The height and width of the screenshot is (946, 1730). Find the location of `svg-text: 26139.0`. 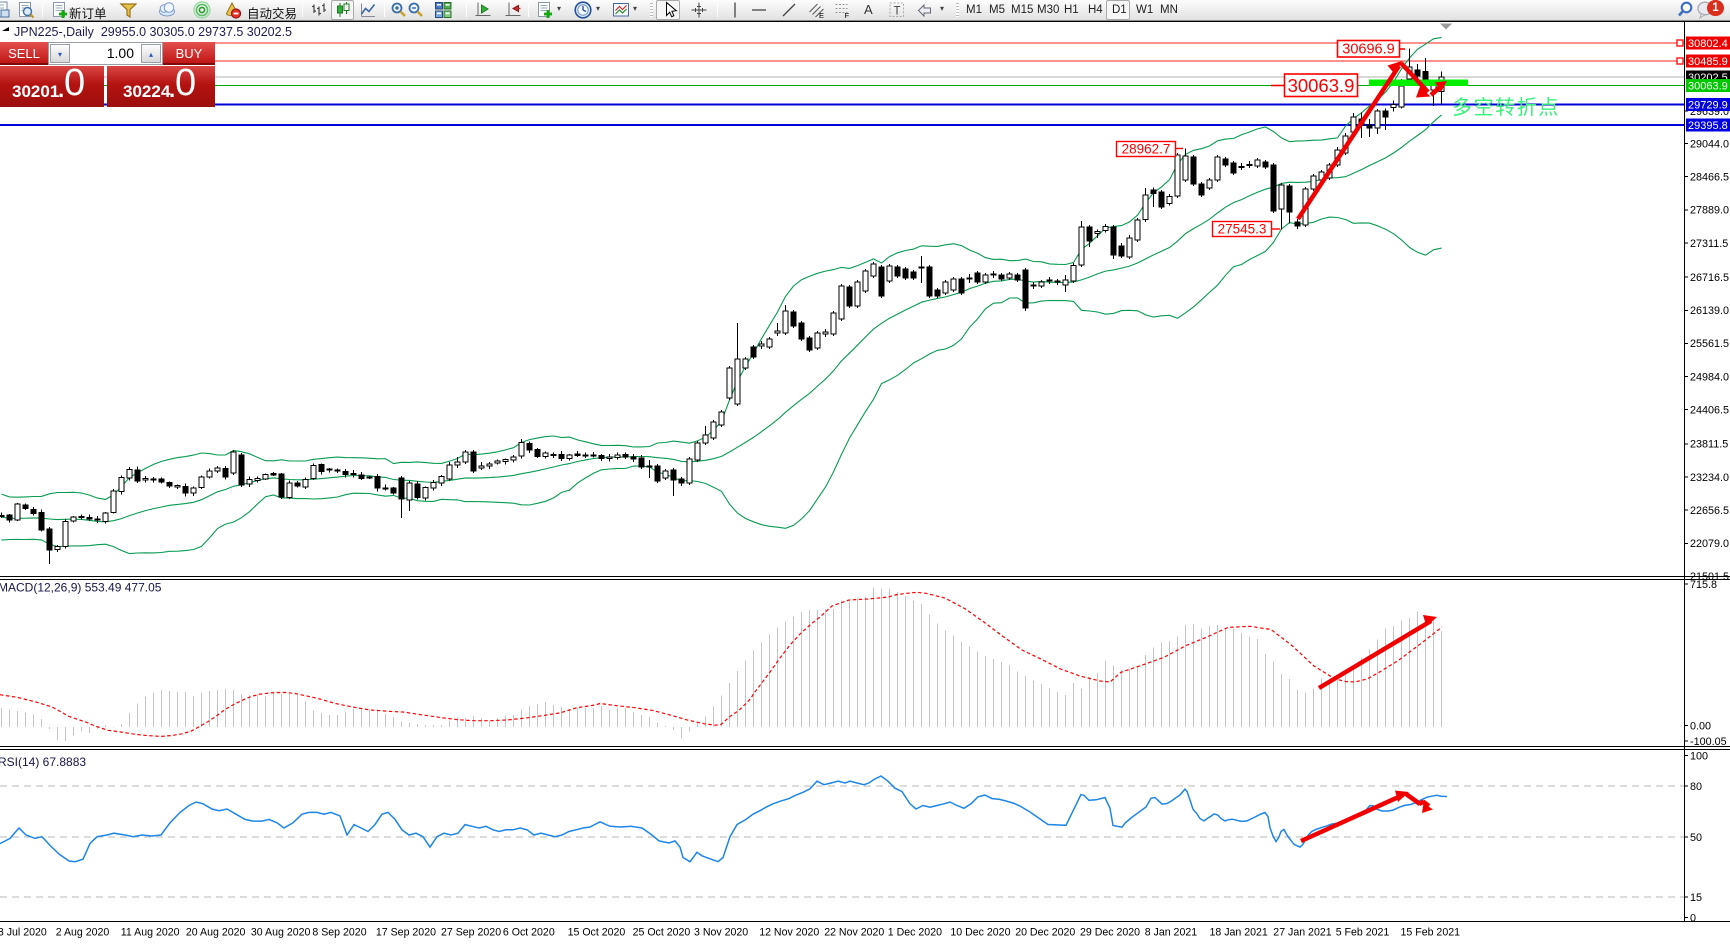

svg-text: 26139.0 is located at coordinates (1709, 311).